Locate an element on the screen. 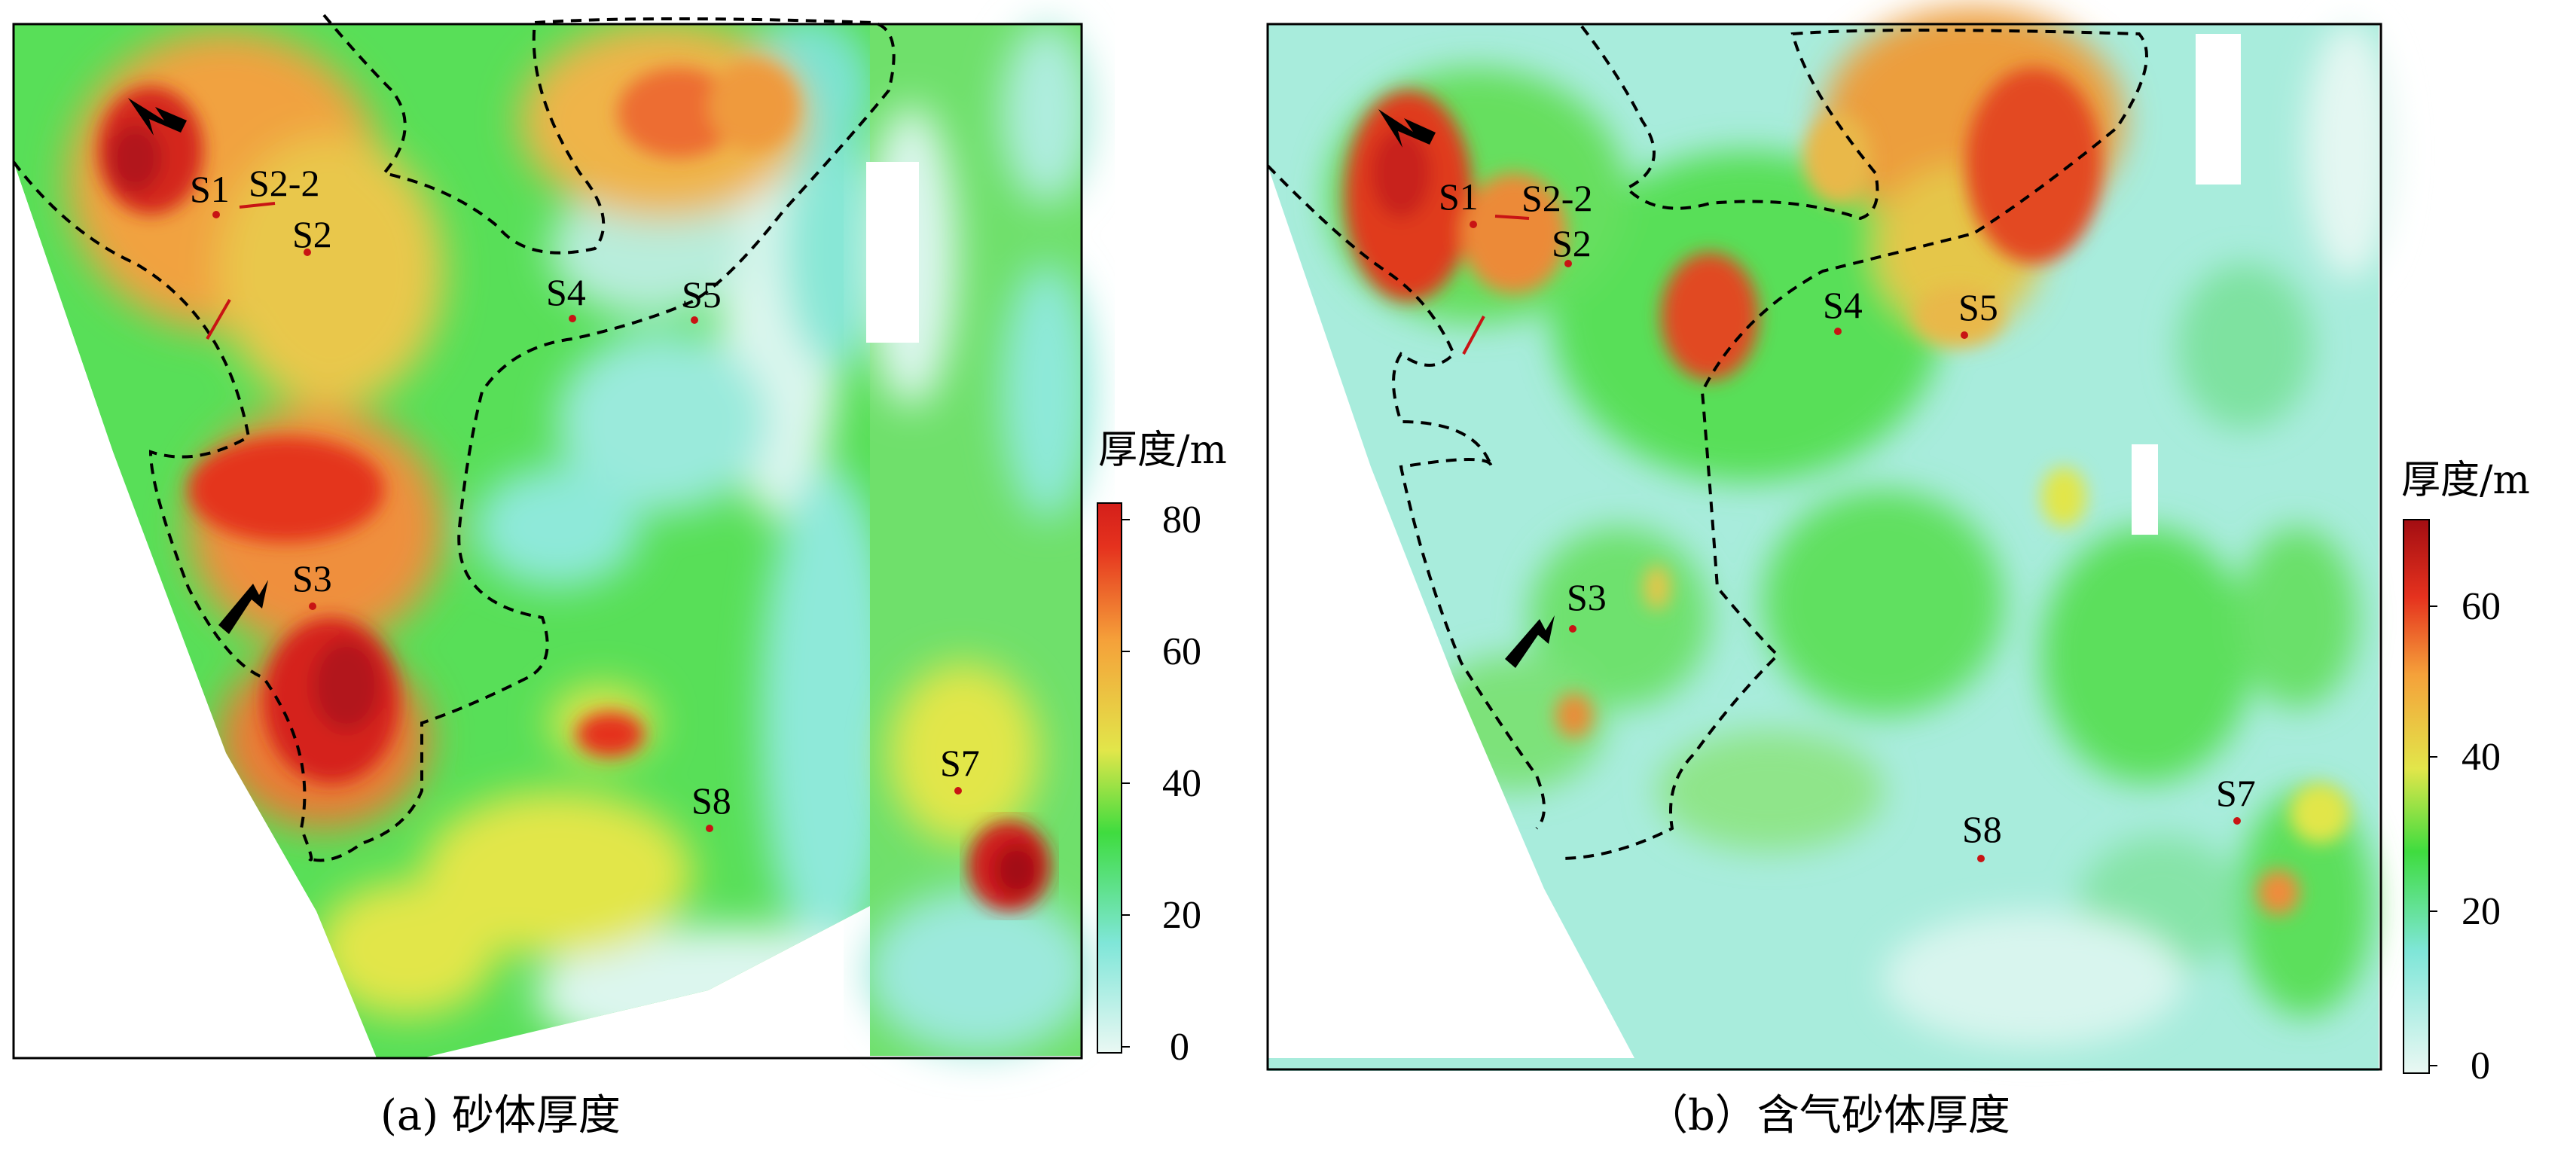  panel-caption-a: (a) 砂体厚度 is located at coordinates (501, 1115).